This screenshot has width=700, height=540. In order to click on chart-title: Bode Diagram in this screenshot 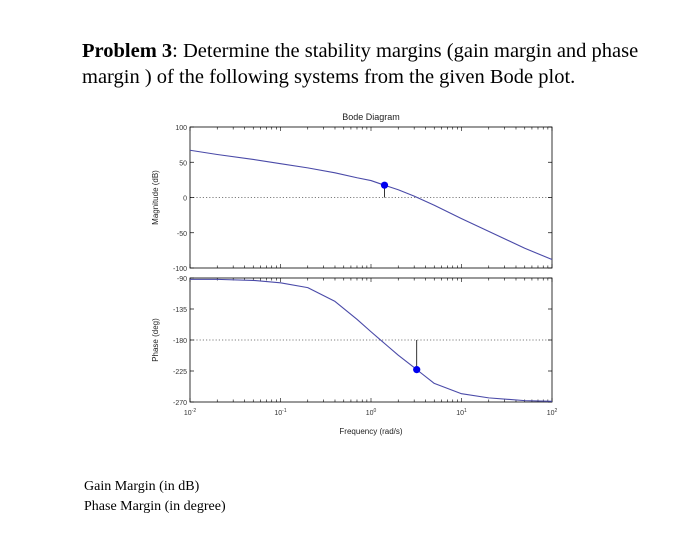, I will do `click(371, 117)`.